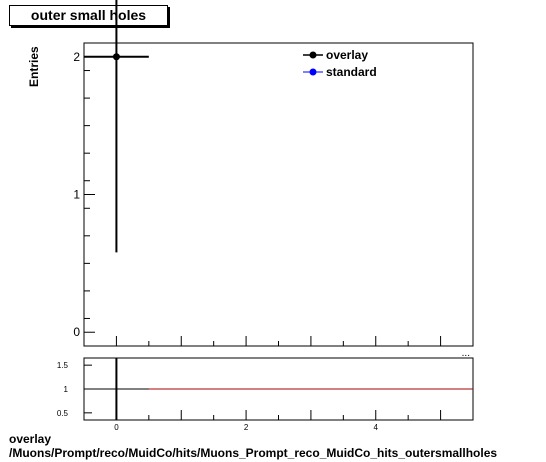 The image size is (546, 462). I want to click on ratio-series, so click(278, 389).